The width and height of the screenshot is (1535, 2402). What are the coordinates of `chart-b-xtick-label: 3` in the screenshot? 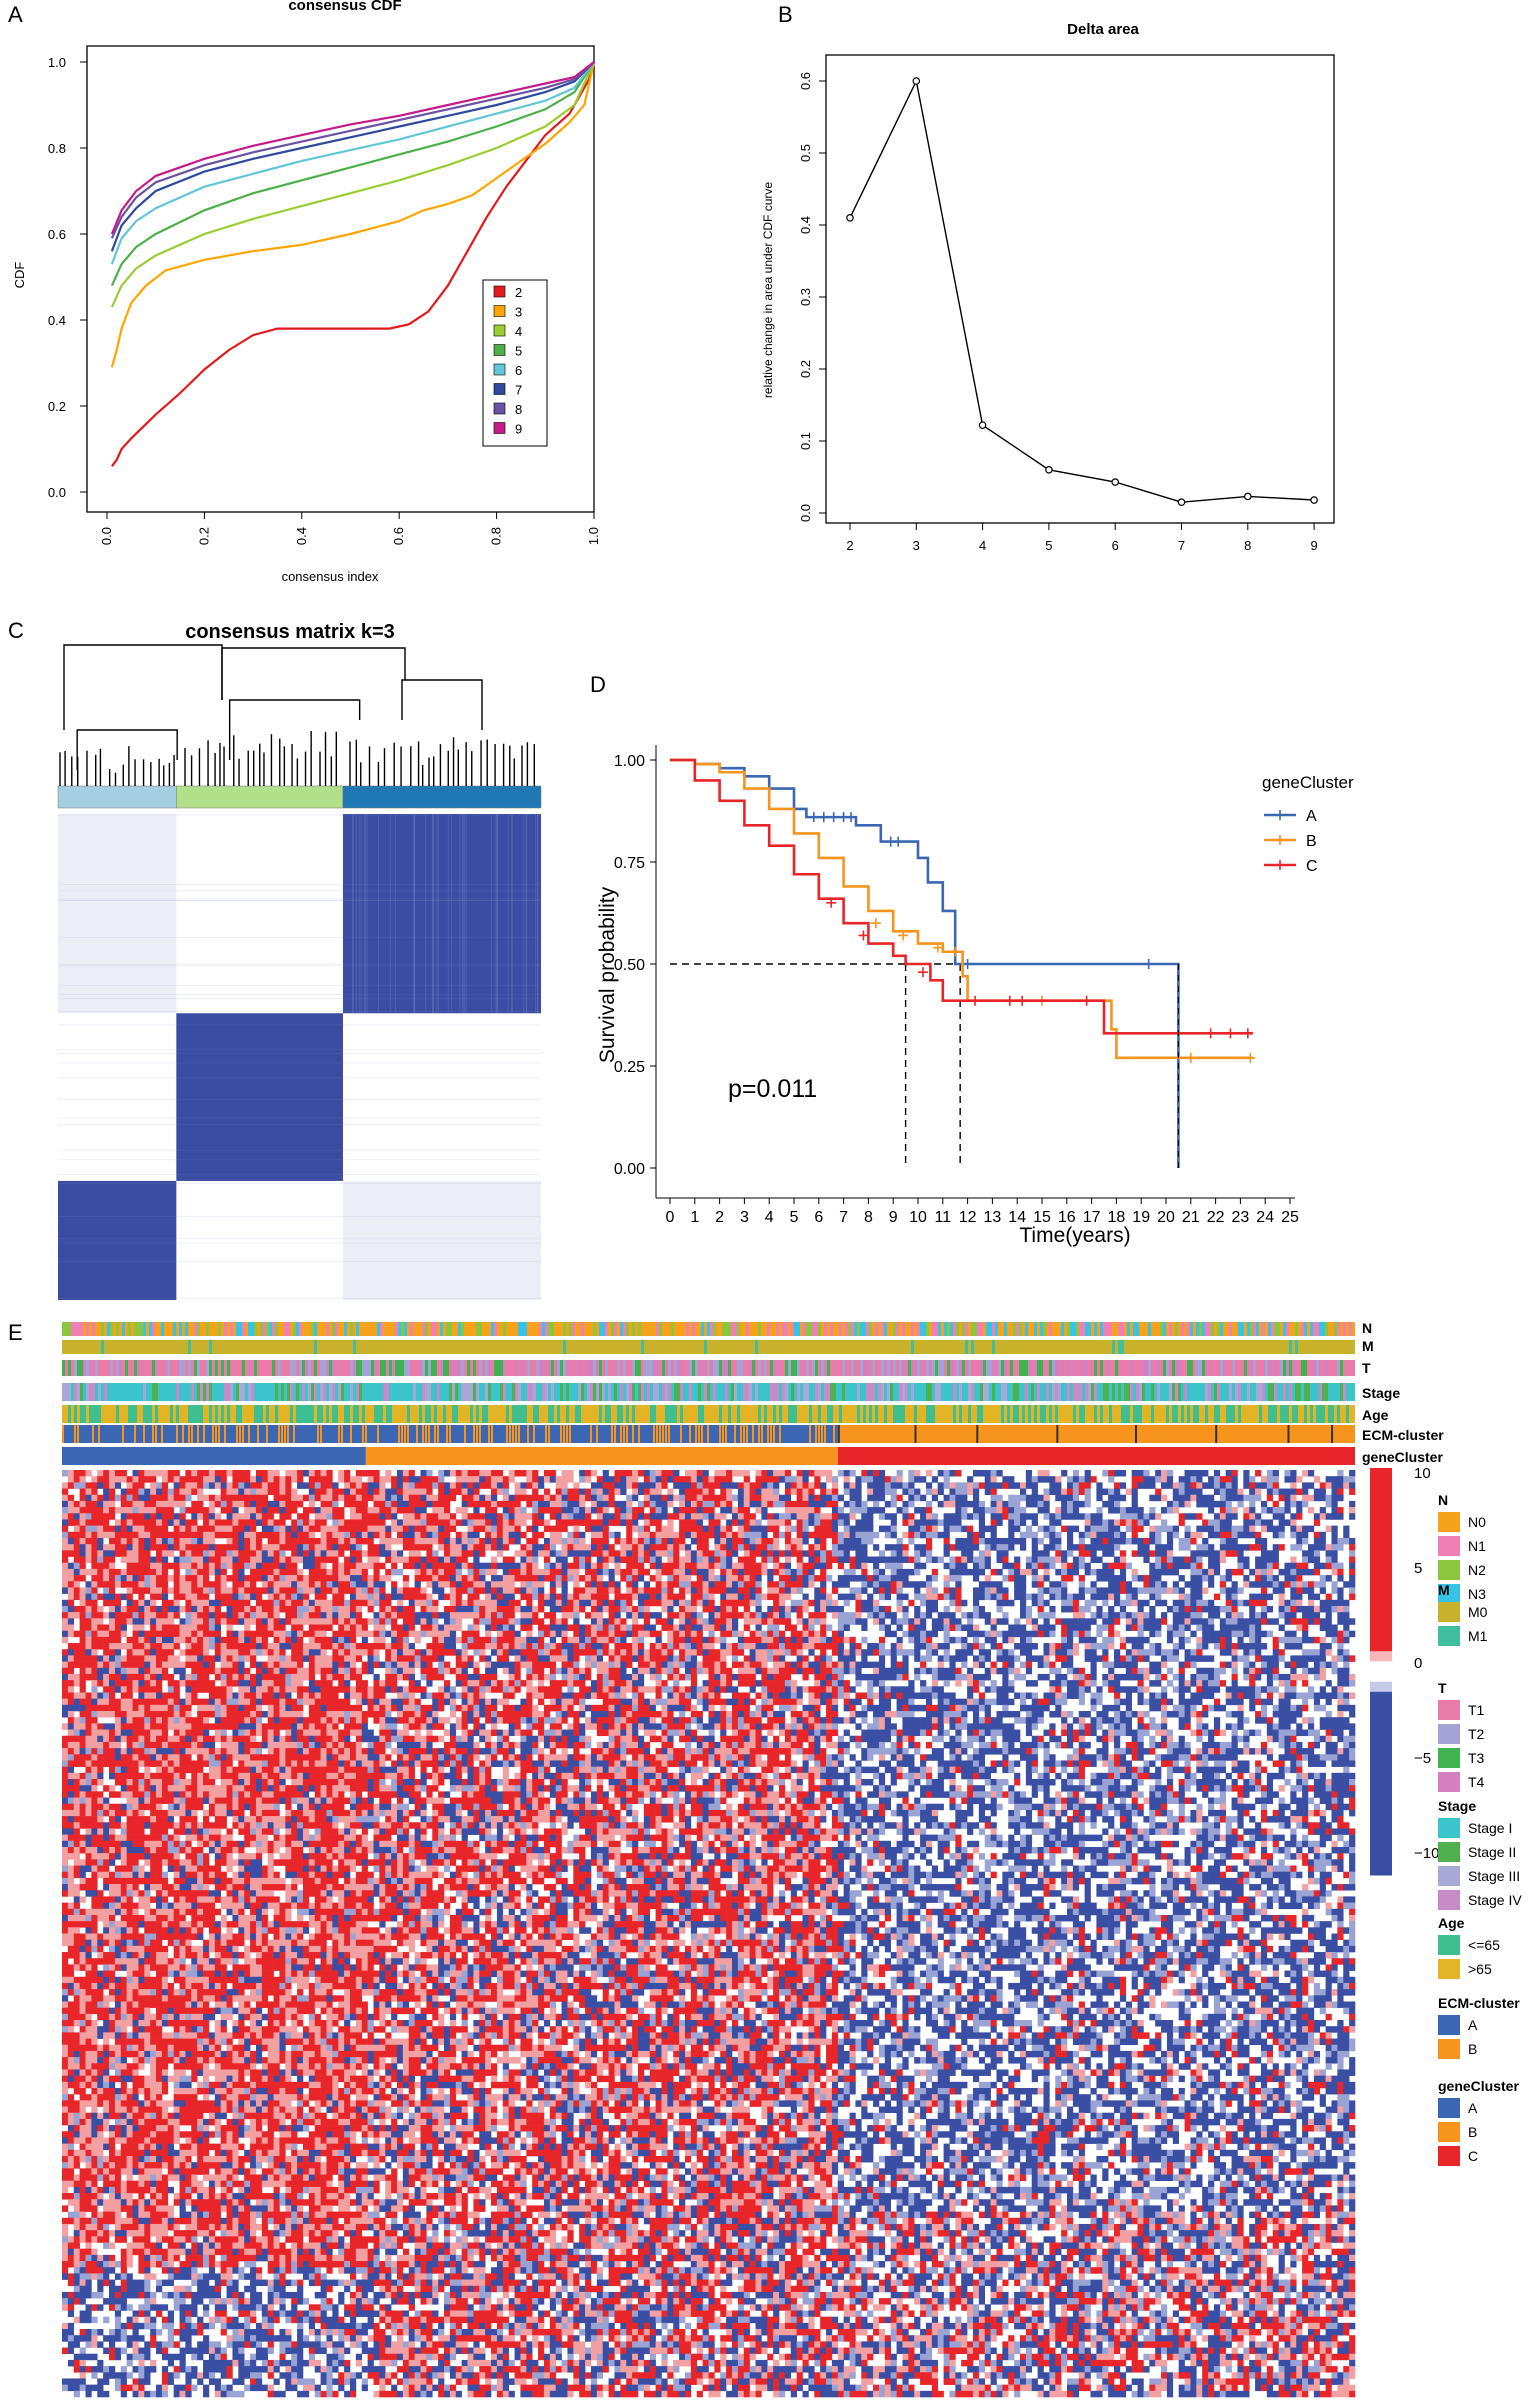 It's located at (916, 545).